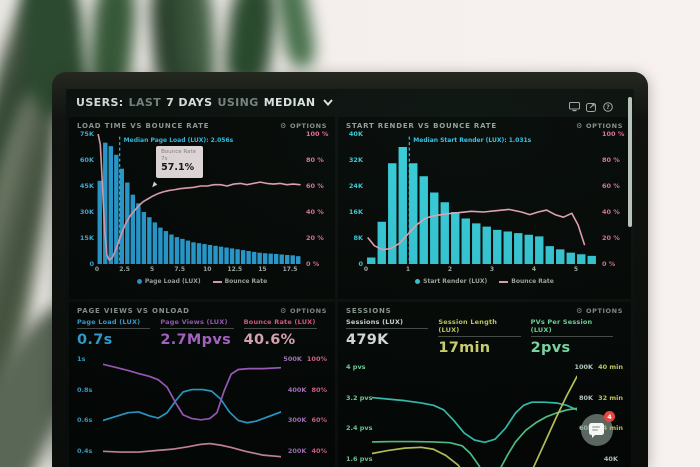 Image resolution: width=700 pixels, height=467 pixels. What do you see at coordinates (350, 102) in the screenshot?
I see `dashboard-header: USERS: LAST 7 DAYS USING MEDIAN` at bounding box center [350, 102].